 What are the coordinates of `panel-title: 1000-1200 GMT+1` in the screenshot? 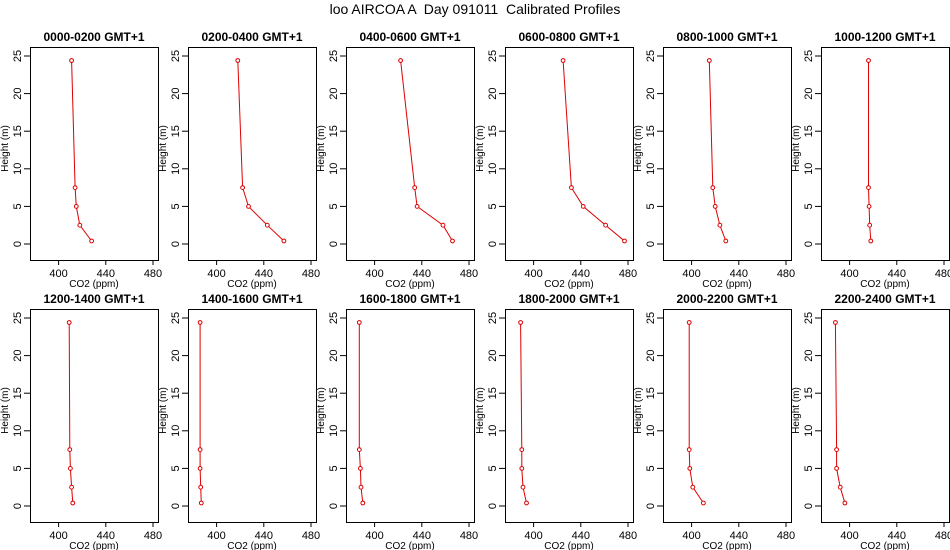 It's located at (884, 37).